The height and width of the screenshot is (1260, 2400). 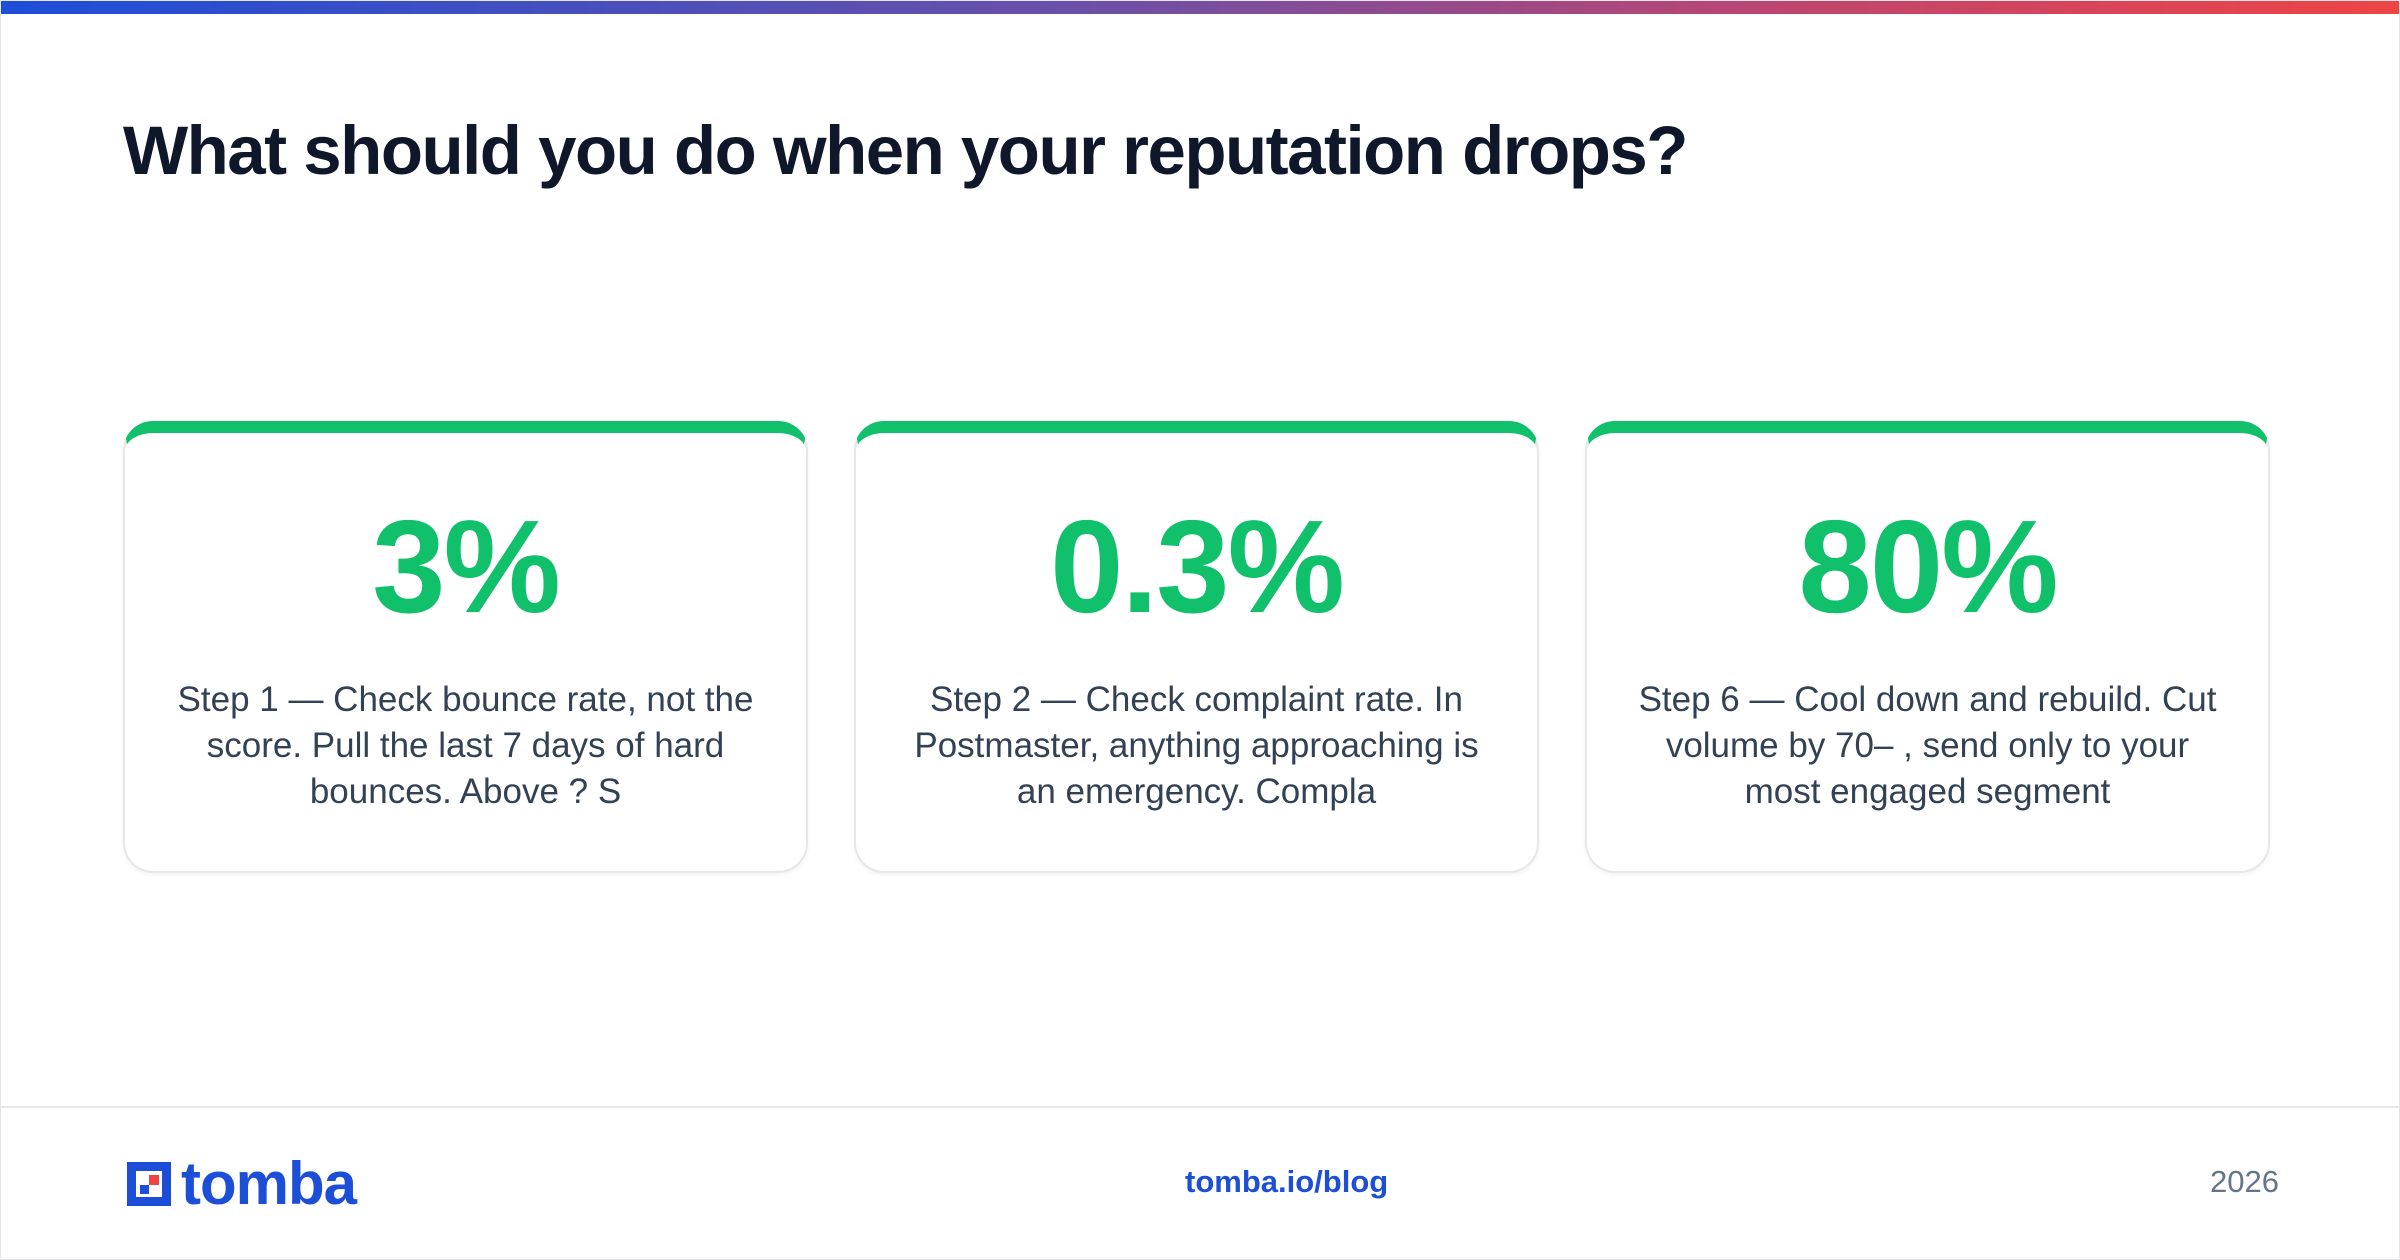 I want to click on tomba-logo-mark-icon, so click(x=149, y=1184).